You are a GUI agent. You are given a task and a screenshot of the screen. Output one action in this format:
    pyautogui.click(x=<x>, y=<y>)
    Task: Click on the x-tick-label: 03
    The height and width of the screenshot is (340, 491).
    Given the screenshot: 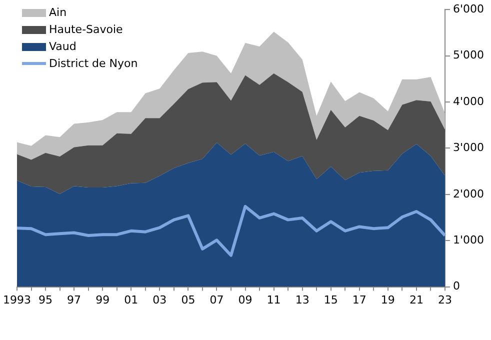 What is the action you would take?
    pyautogui.click(x=159, y=299)
    